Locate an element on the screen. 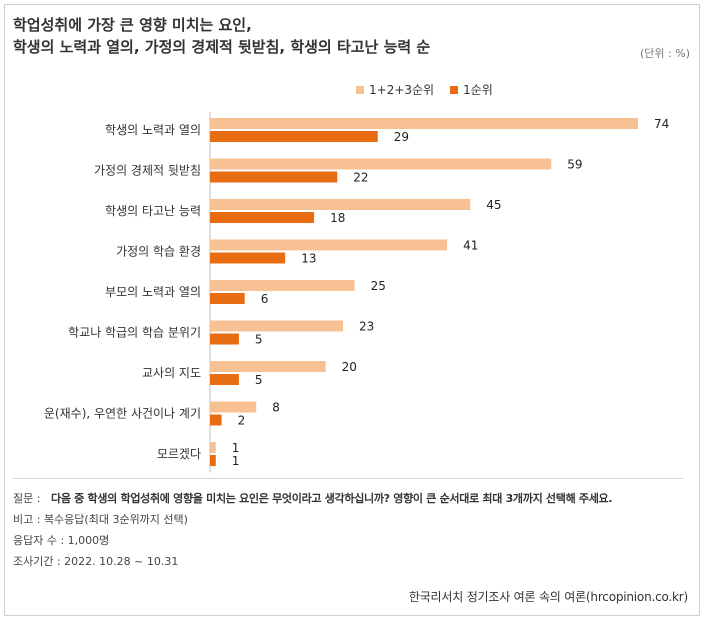 This screenshot has width=704, height=620. category-label: 교사의 지도 is located at coordinates (171, 373).